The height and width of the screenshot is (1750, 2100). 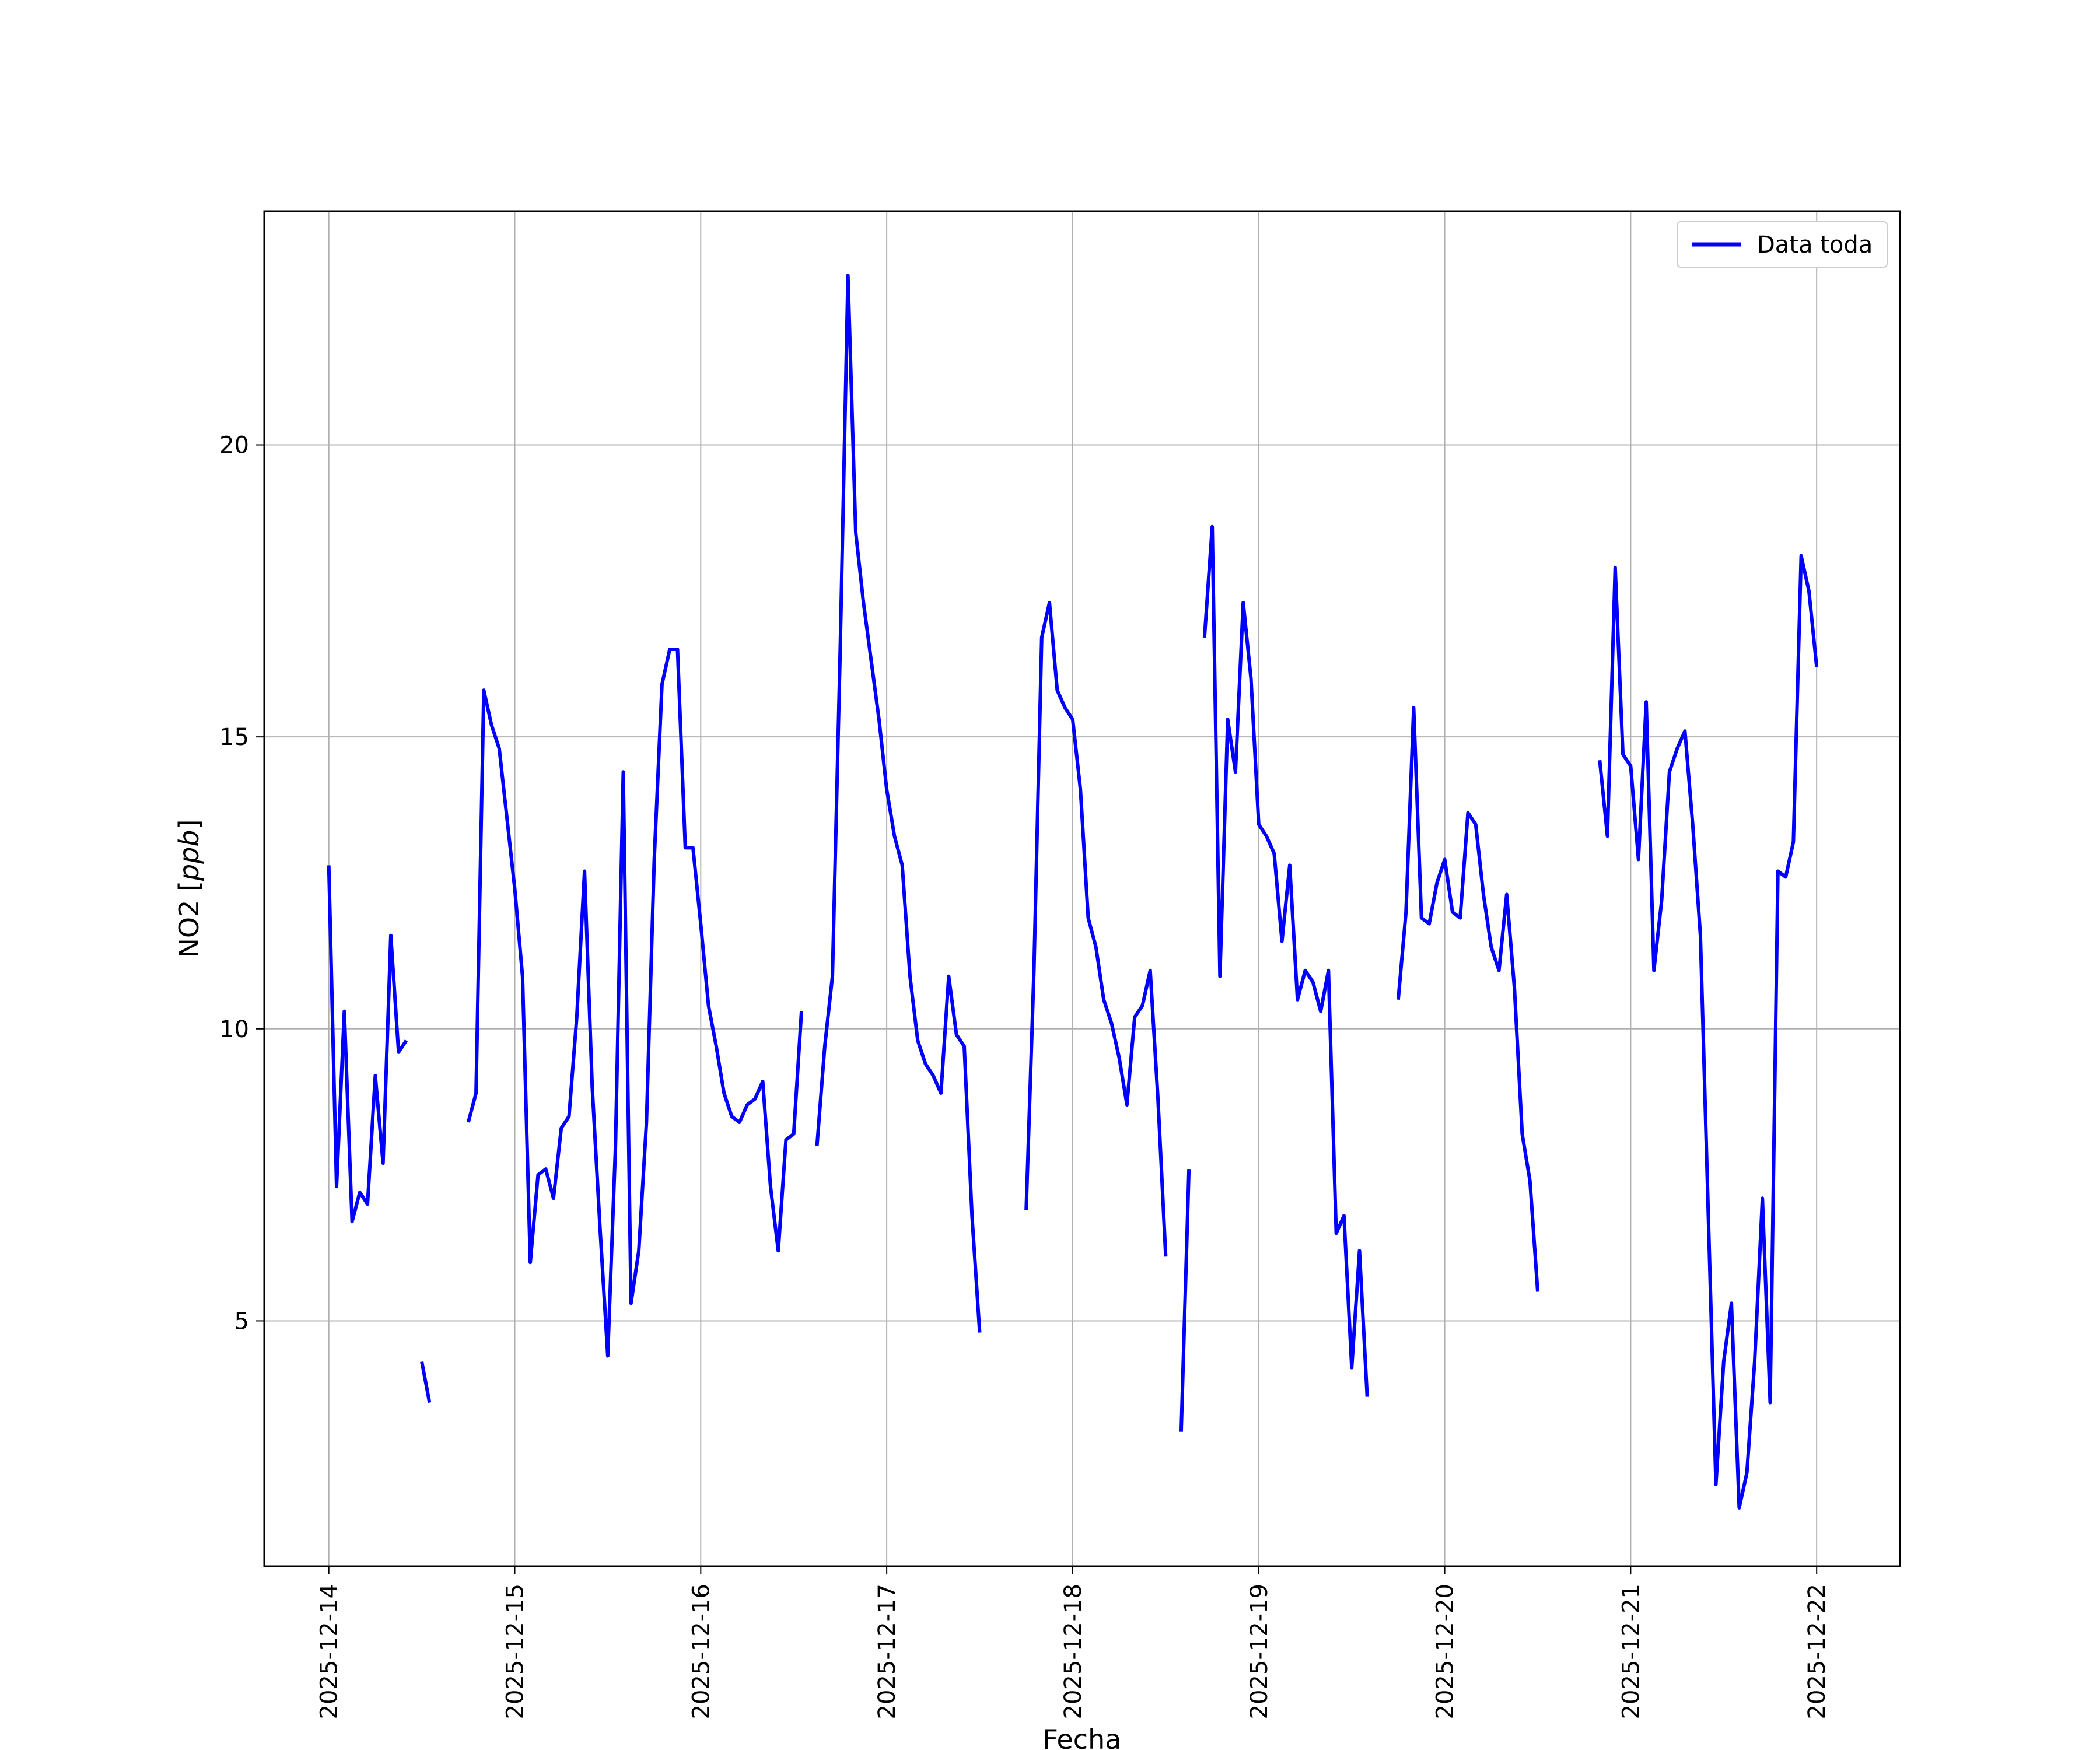 I want to click on legend: Data toda, so click(x=1782, y=244).